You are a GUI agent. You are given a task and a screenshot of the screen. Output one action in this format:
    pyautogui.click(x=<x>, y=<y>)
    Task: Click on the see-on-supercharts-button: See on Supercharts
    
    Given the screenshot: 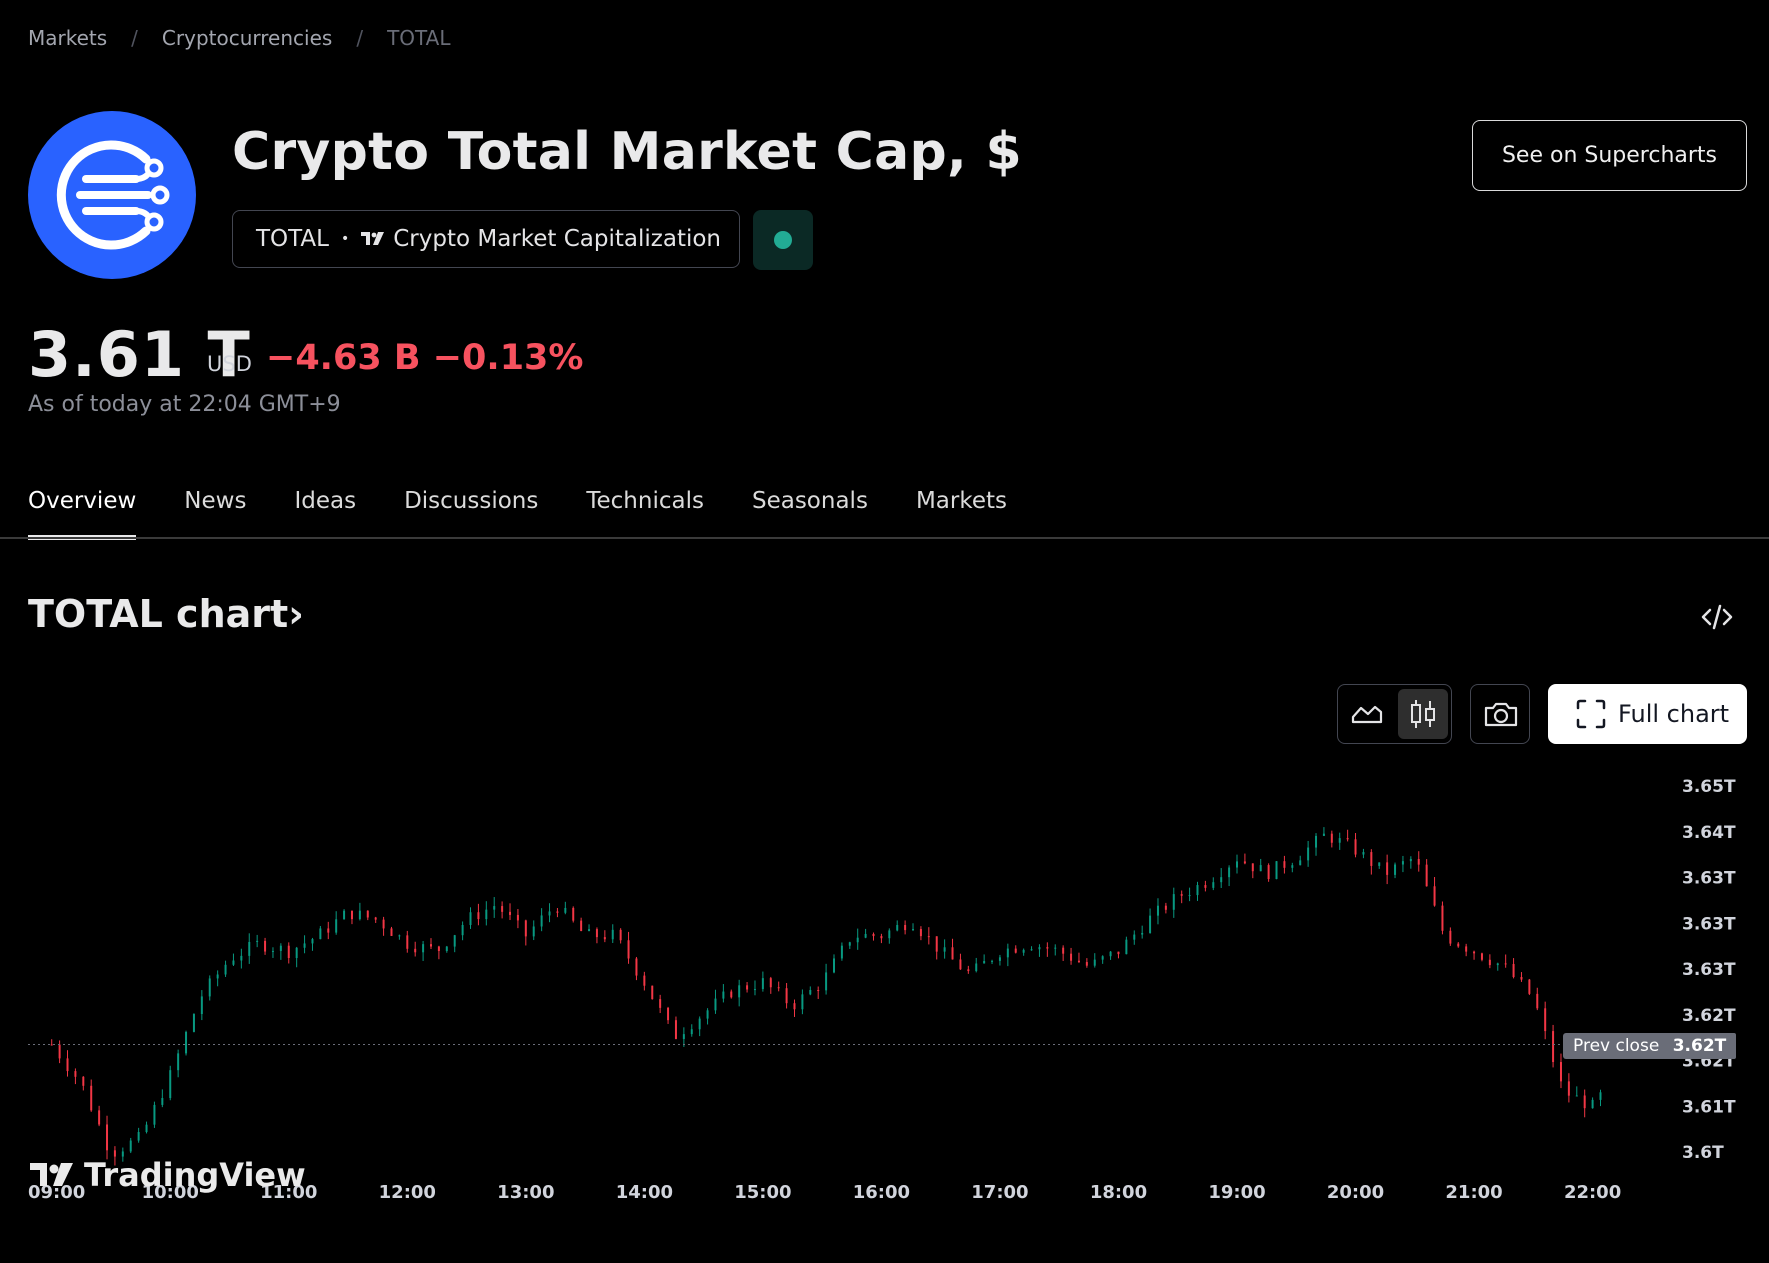 What is the action you would take?
    pyautogui.click(x=1609, y=155)
    